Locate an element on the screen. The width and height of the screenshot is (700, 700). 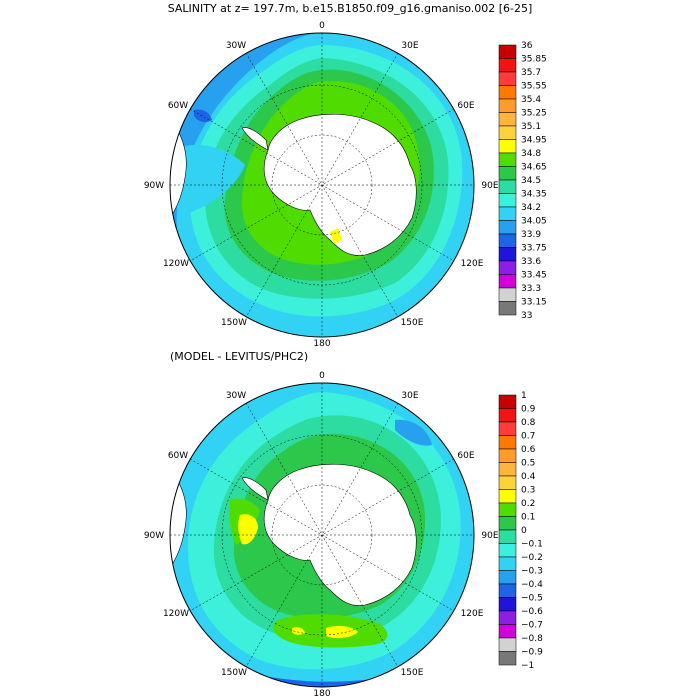
colorbar-label: 0.5 is located at coordinates (528, 464).